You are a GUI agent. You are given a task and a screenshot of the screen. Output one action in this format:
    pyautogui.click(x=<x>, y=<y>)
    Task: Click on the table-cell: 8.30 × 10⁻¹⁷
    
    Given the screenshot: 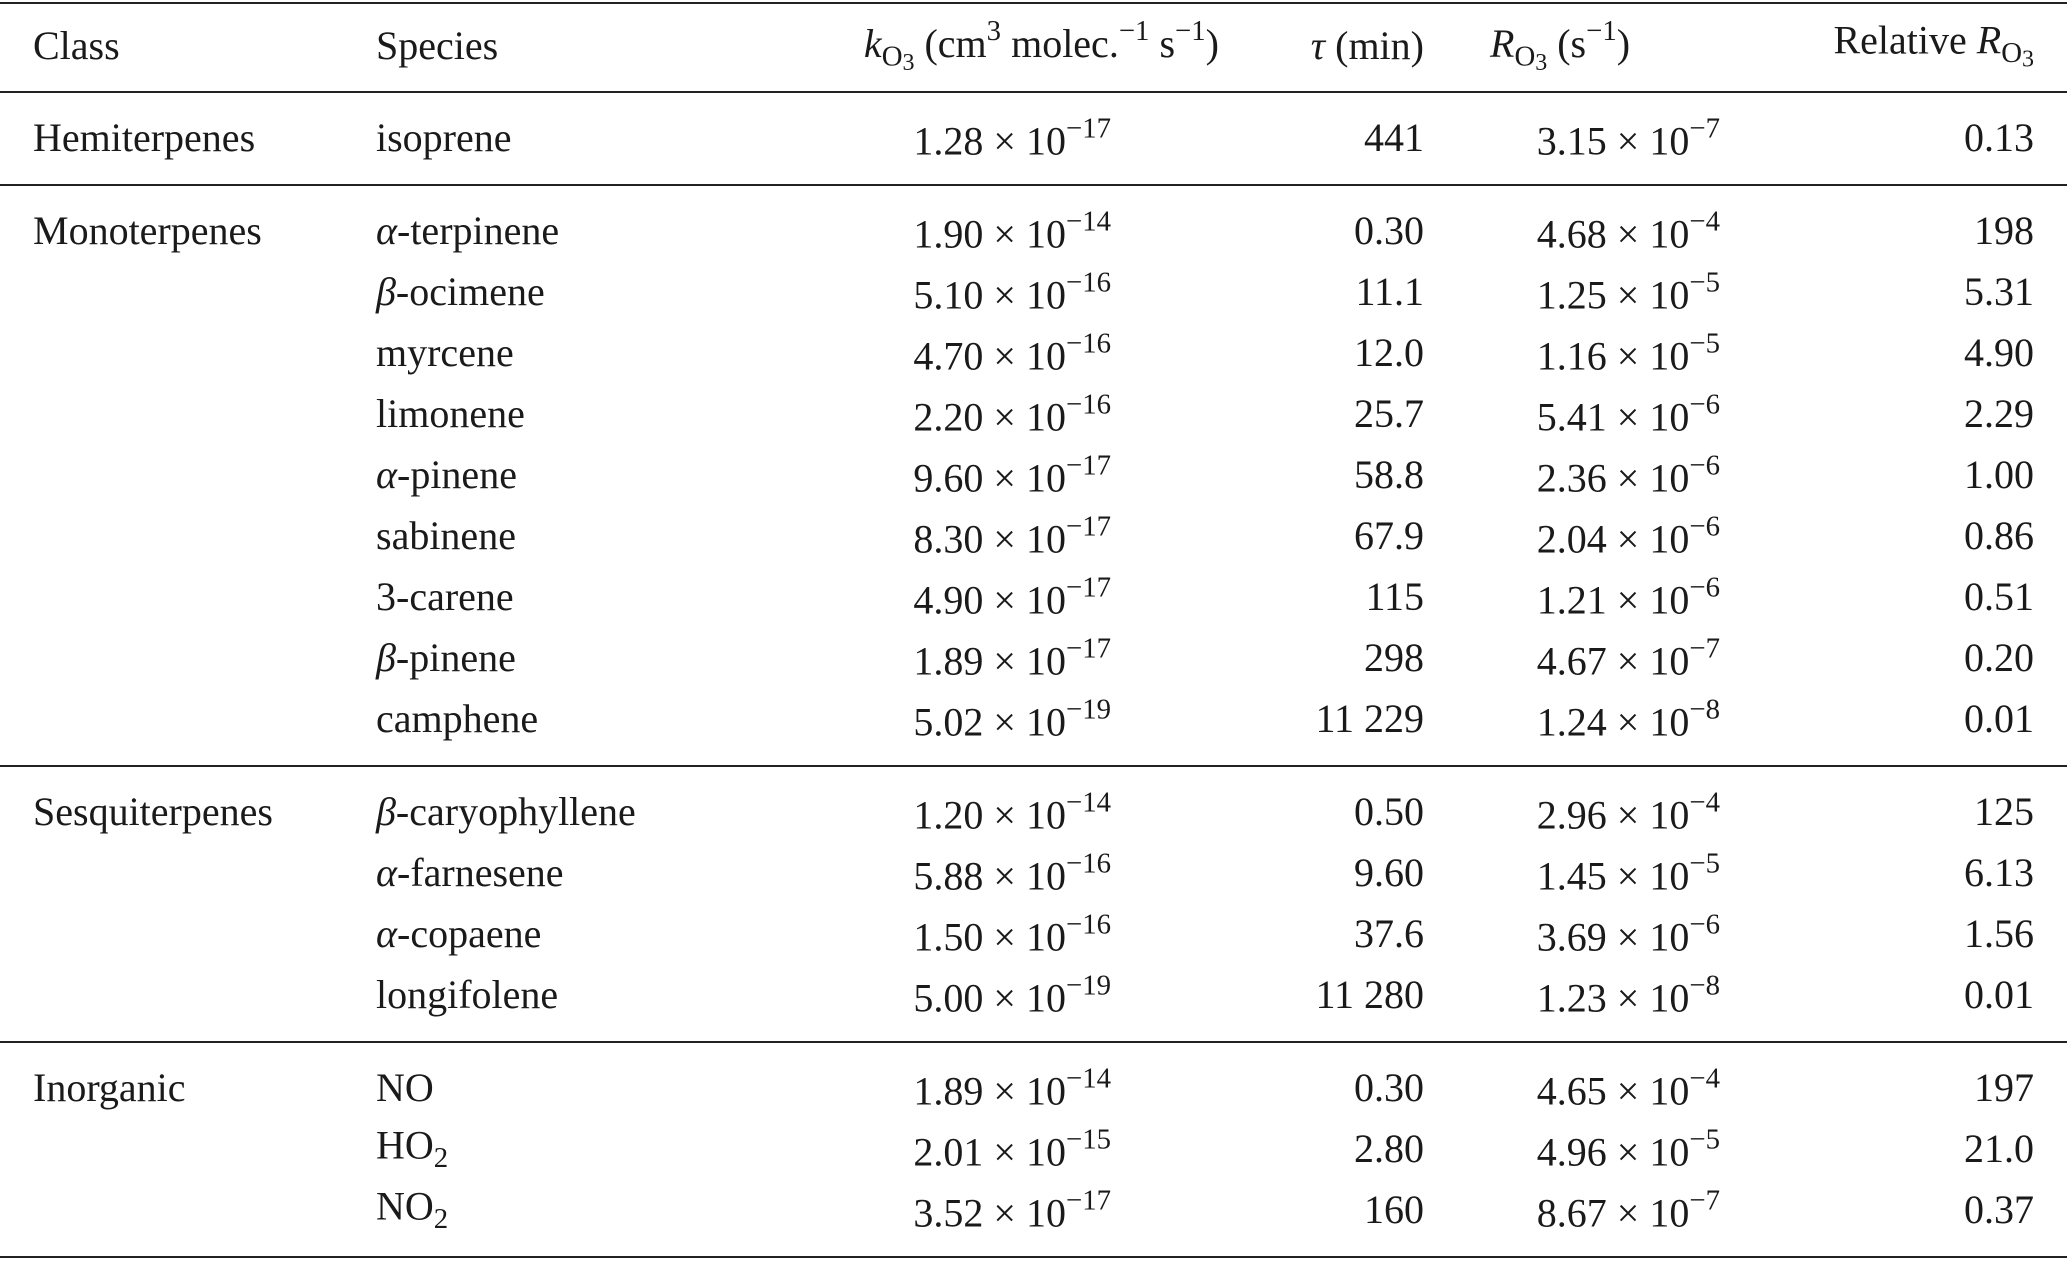 What is the action you would take?
    pyautogui.click(x=1012, y=535)
    